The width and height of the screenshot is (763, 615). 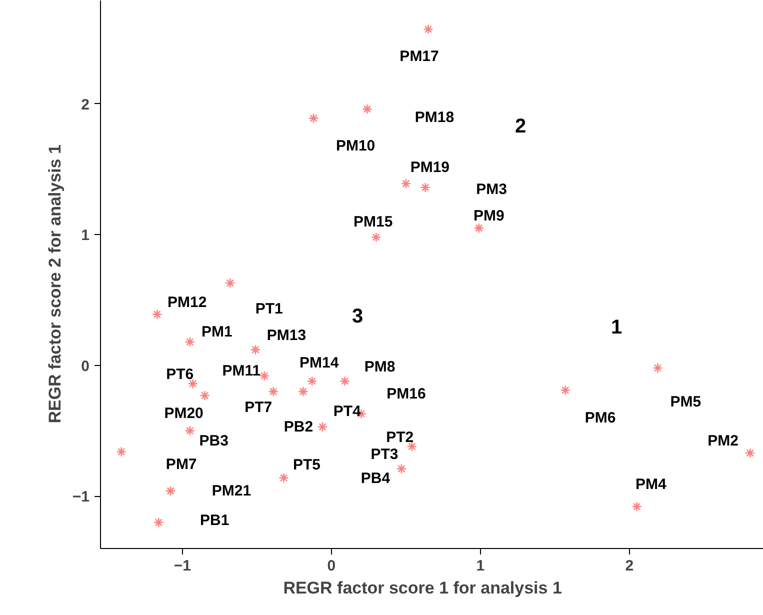 I want to click on annotation: PM8, so click(x=380, y=367).